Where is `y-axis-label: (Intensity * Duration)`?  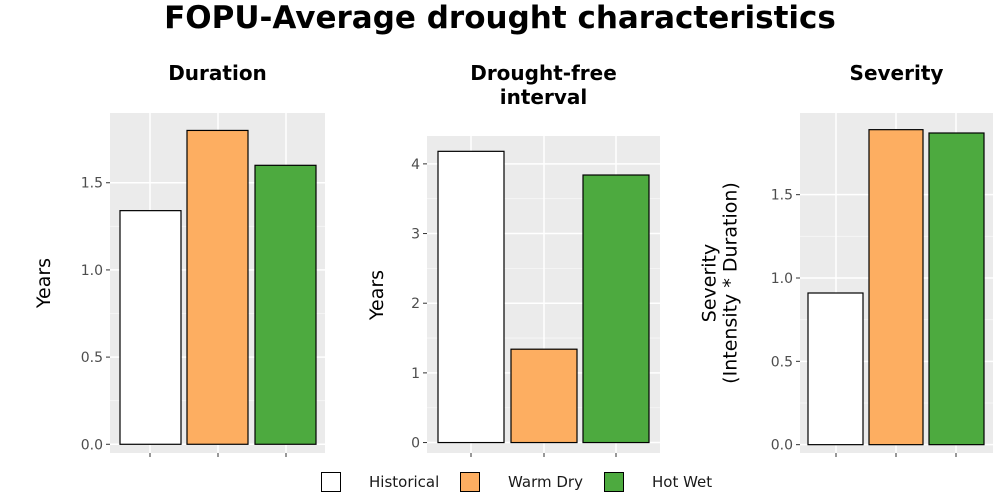 y-axis-label: (Intensity * Duration) is located at coordinates (731, 283).